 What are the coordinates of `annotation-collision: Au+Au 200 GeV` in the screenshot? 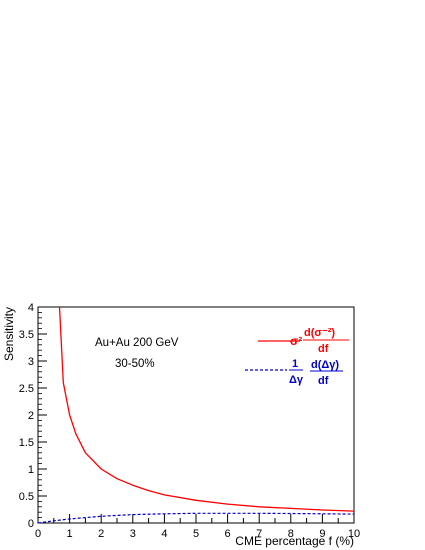 It's located at (137, 343).